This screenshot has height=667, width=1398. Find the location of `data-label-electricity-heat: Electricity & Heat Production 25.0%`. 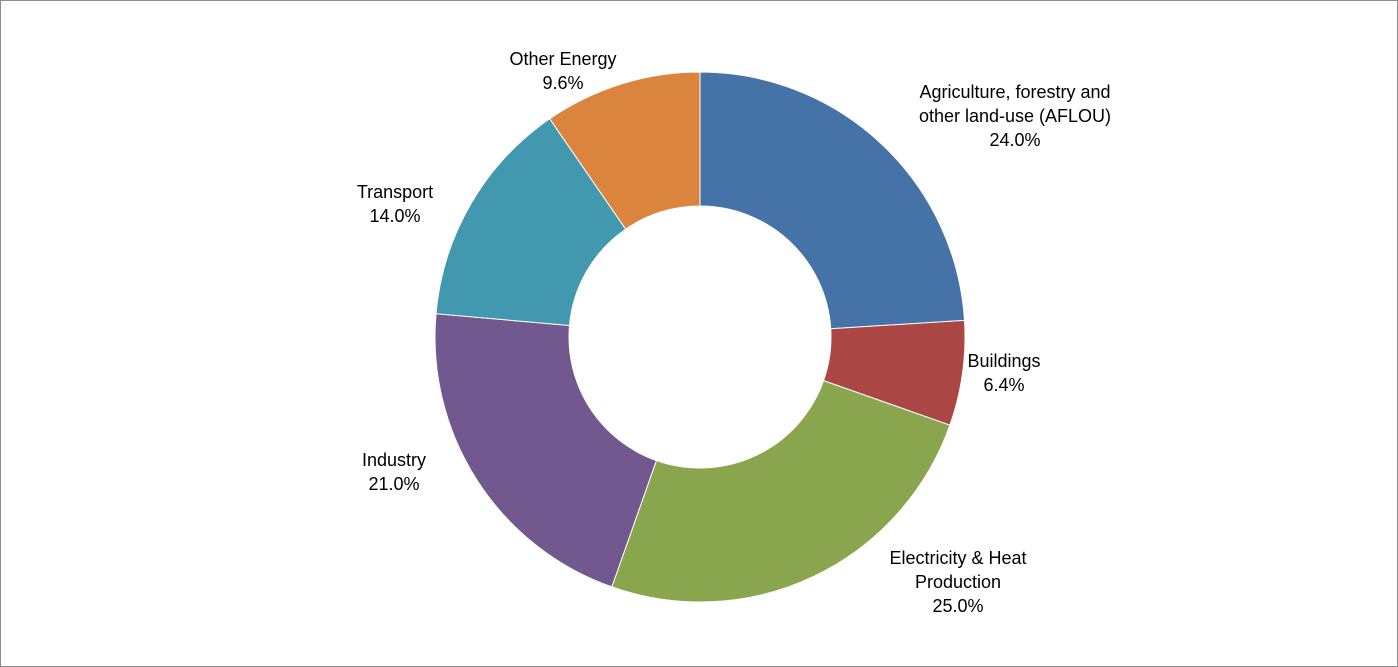

data-label-electricity-heat: Electricity & Heat Production 25.0% is located at coordinates (957, 582).